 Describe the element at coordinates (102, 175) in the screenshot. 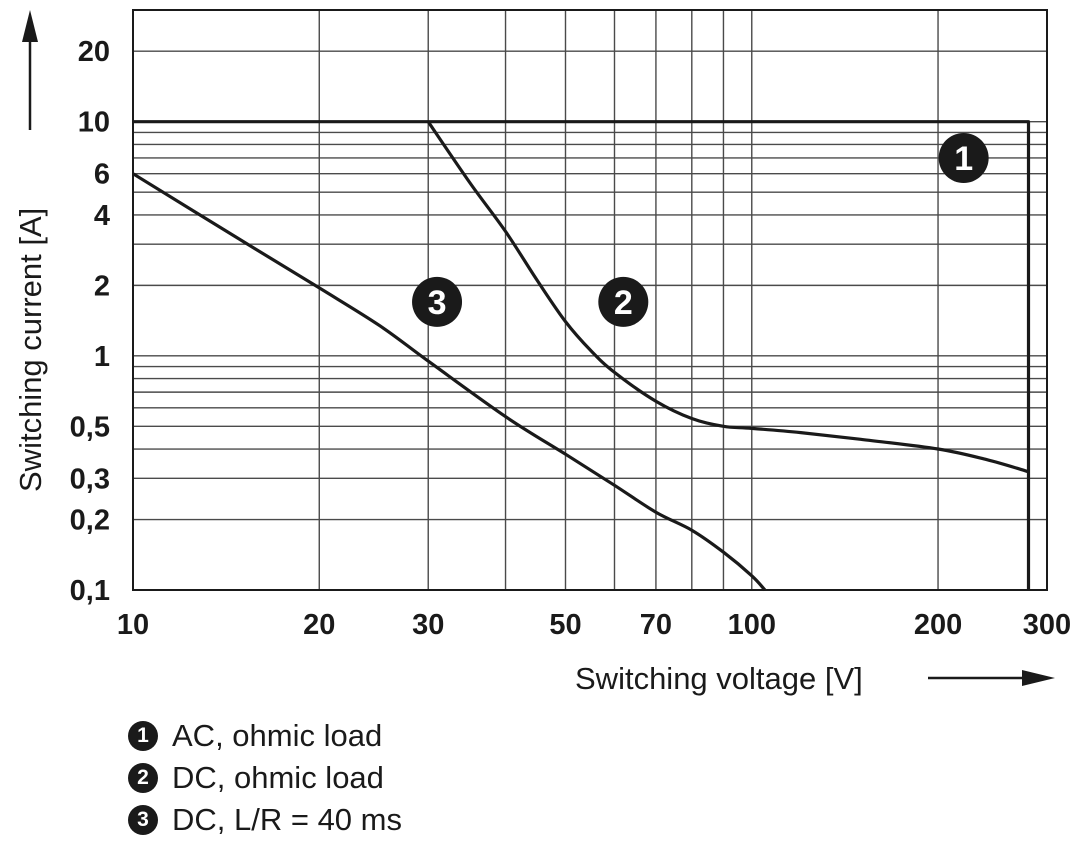

I see `y-tick-label: 6` at that location.